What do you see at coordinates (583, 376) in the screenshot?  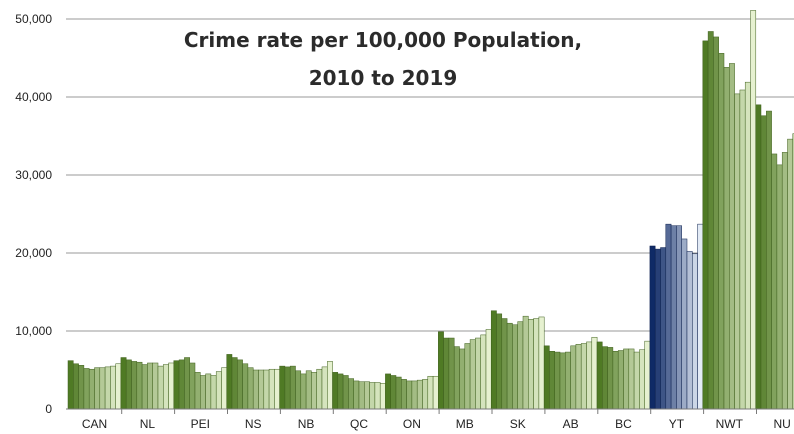 I see `bar-ab-2017` at bounding box center [583, 376].